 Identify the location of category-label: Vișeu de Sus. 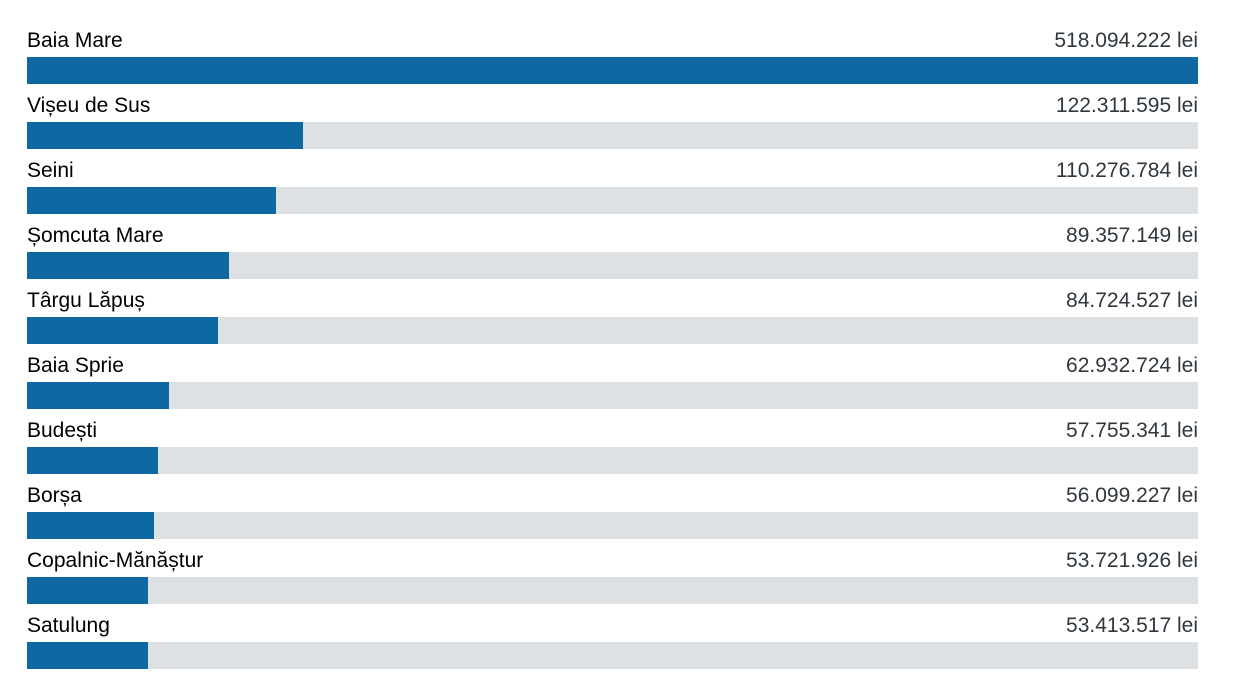
(89, 105).